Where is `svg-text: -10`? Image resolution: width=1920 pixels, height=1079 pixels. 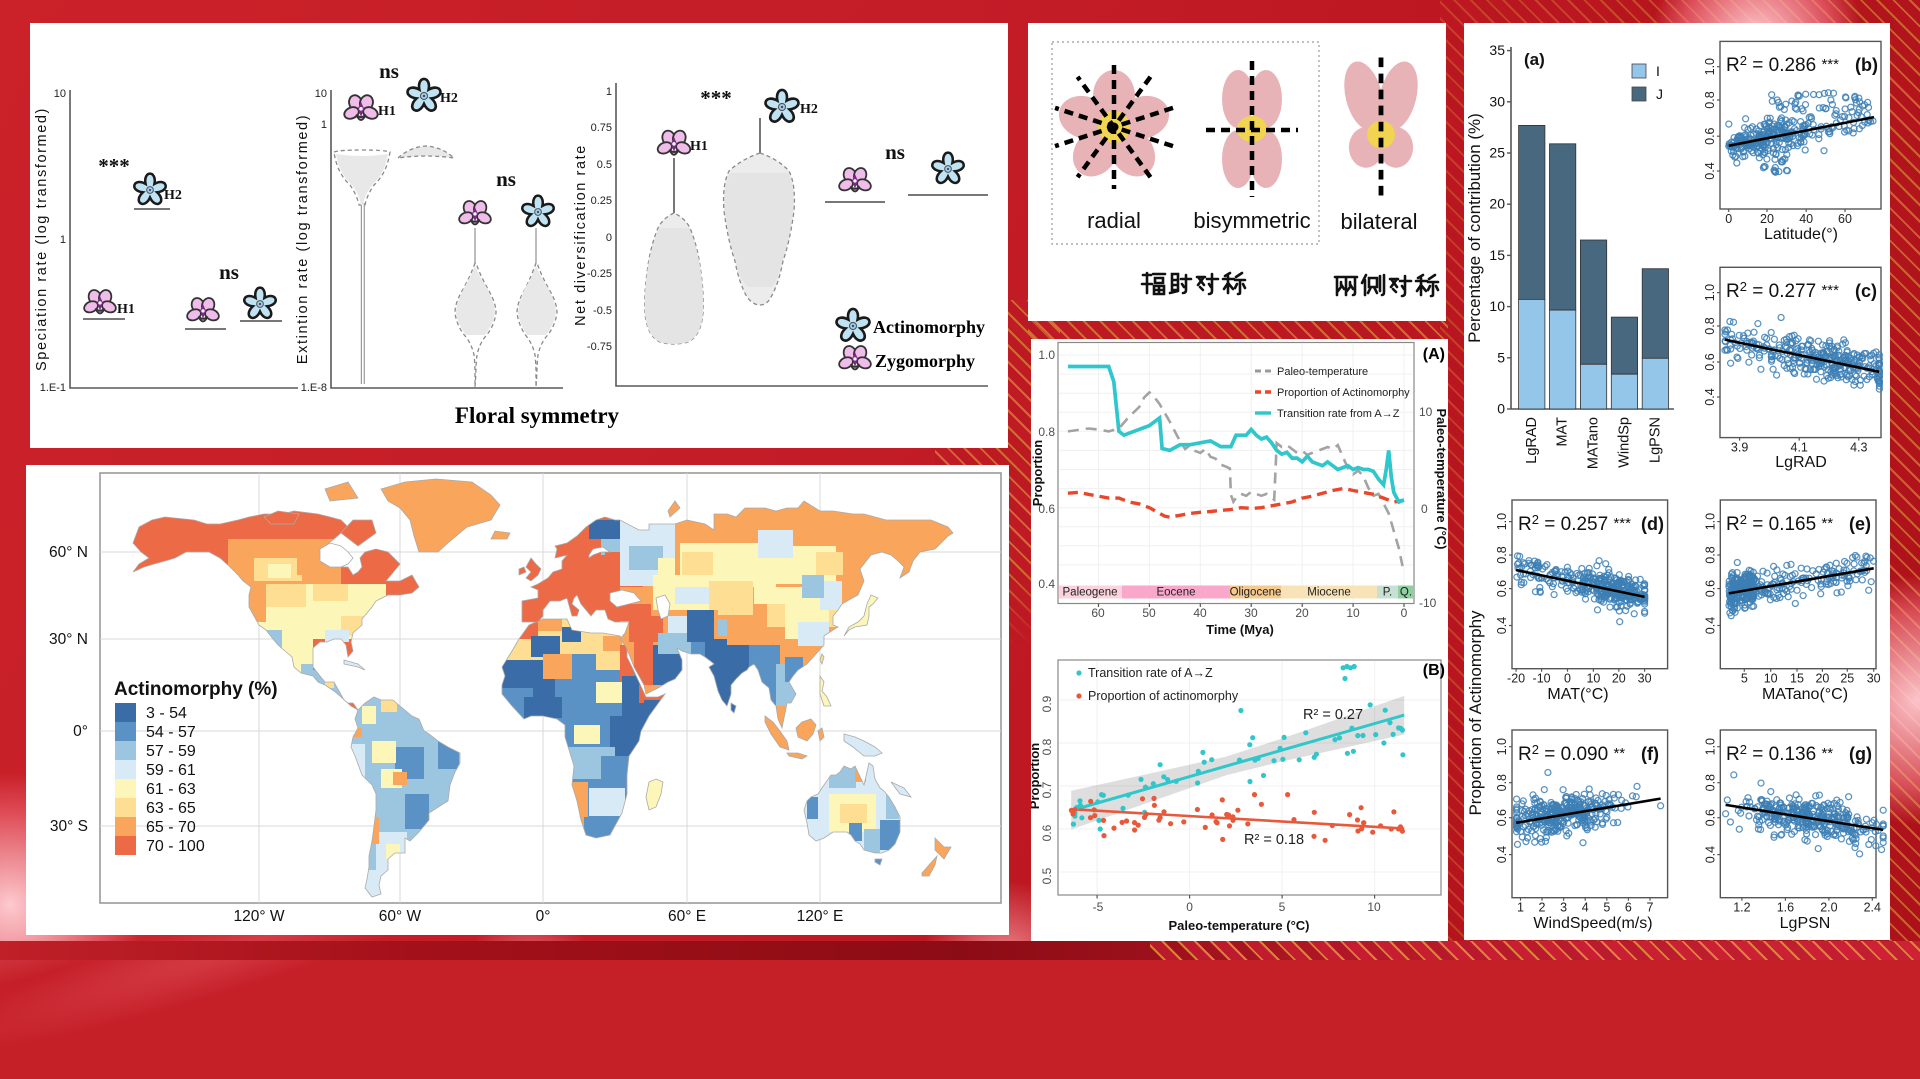
svg-text: -10 is located at coordinates (1542, 679).